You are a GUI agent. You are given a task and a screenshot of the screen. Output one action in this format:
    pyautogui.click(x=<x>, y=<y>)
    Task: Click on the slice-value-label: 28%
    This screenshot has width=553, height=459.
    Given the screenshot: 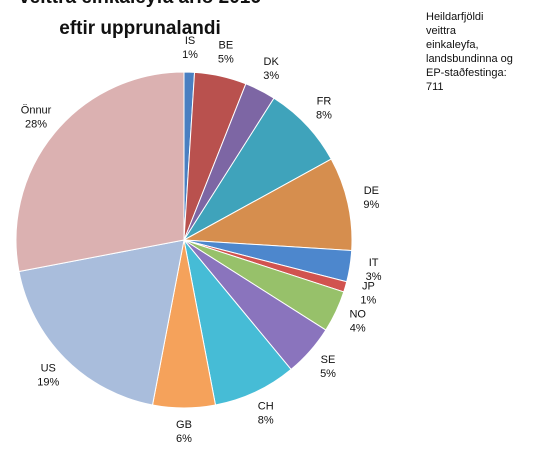 What is the action you would take?
    pyautogui.click(x=36, y=125)
    